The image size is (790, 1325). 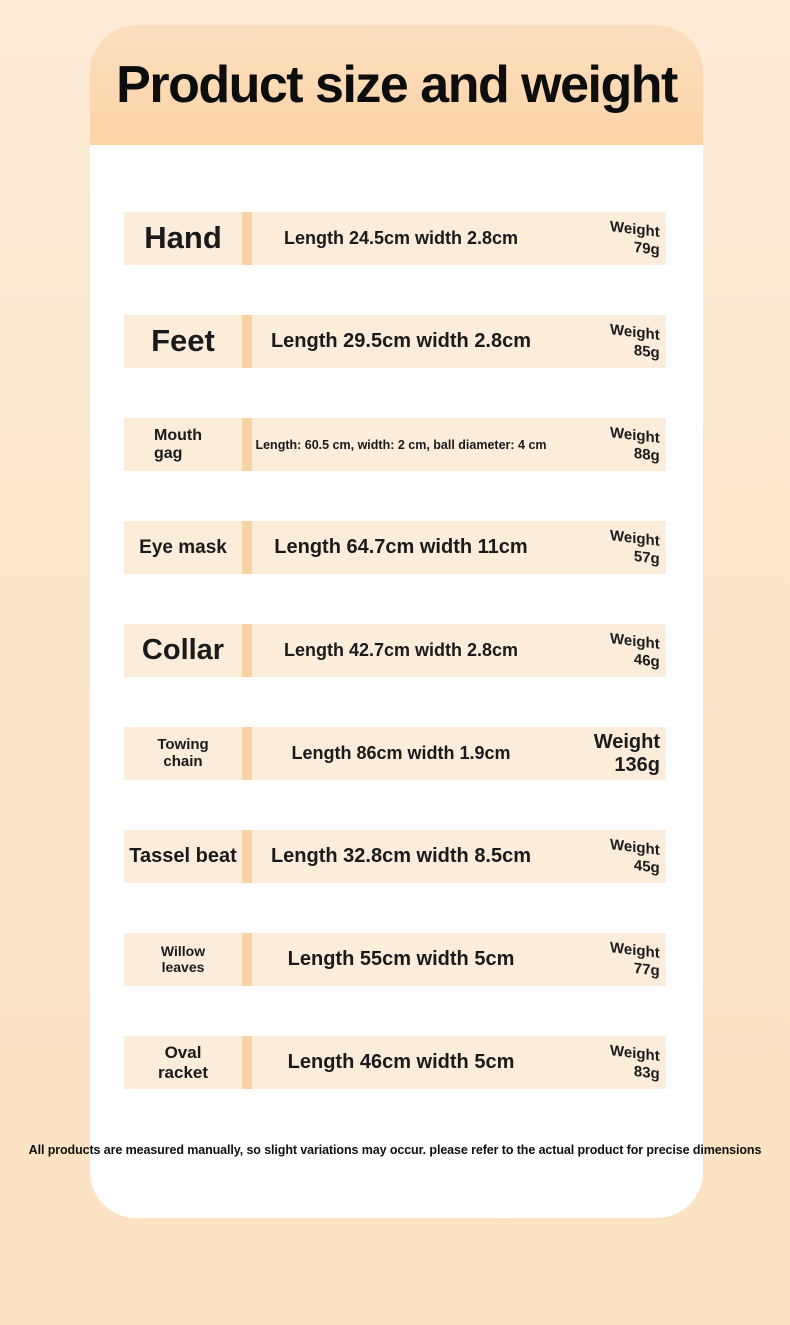 I want to click on dimensions-text: Length 24.5cm width 2.8cm, so click(x=401, y=238).